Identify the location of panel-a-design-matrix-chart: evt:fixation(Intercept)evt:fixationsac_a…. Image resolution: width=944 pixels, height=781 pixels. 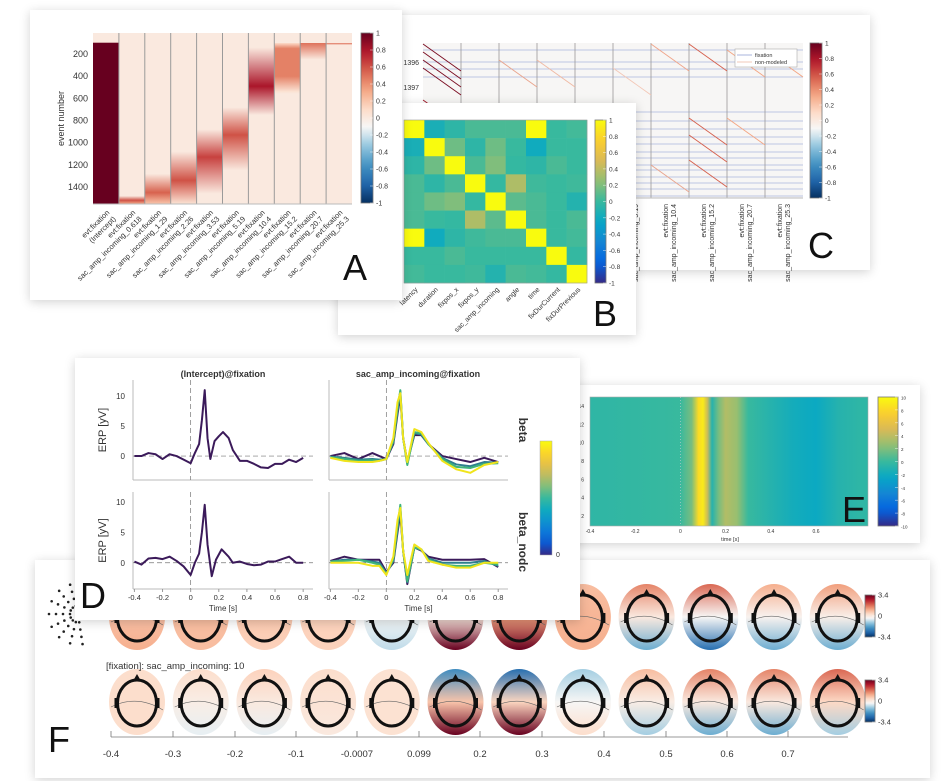
(222, 160).